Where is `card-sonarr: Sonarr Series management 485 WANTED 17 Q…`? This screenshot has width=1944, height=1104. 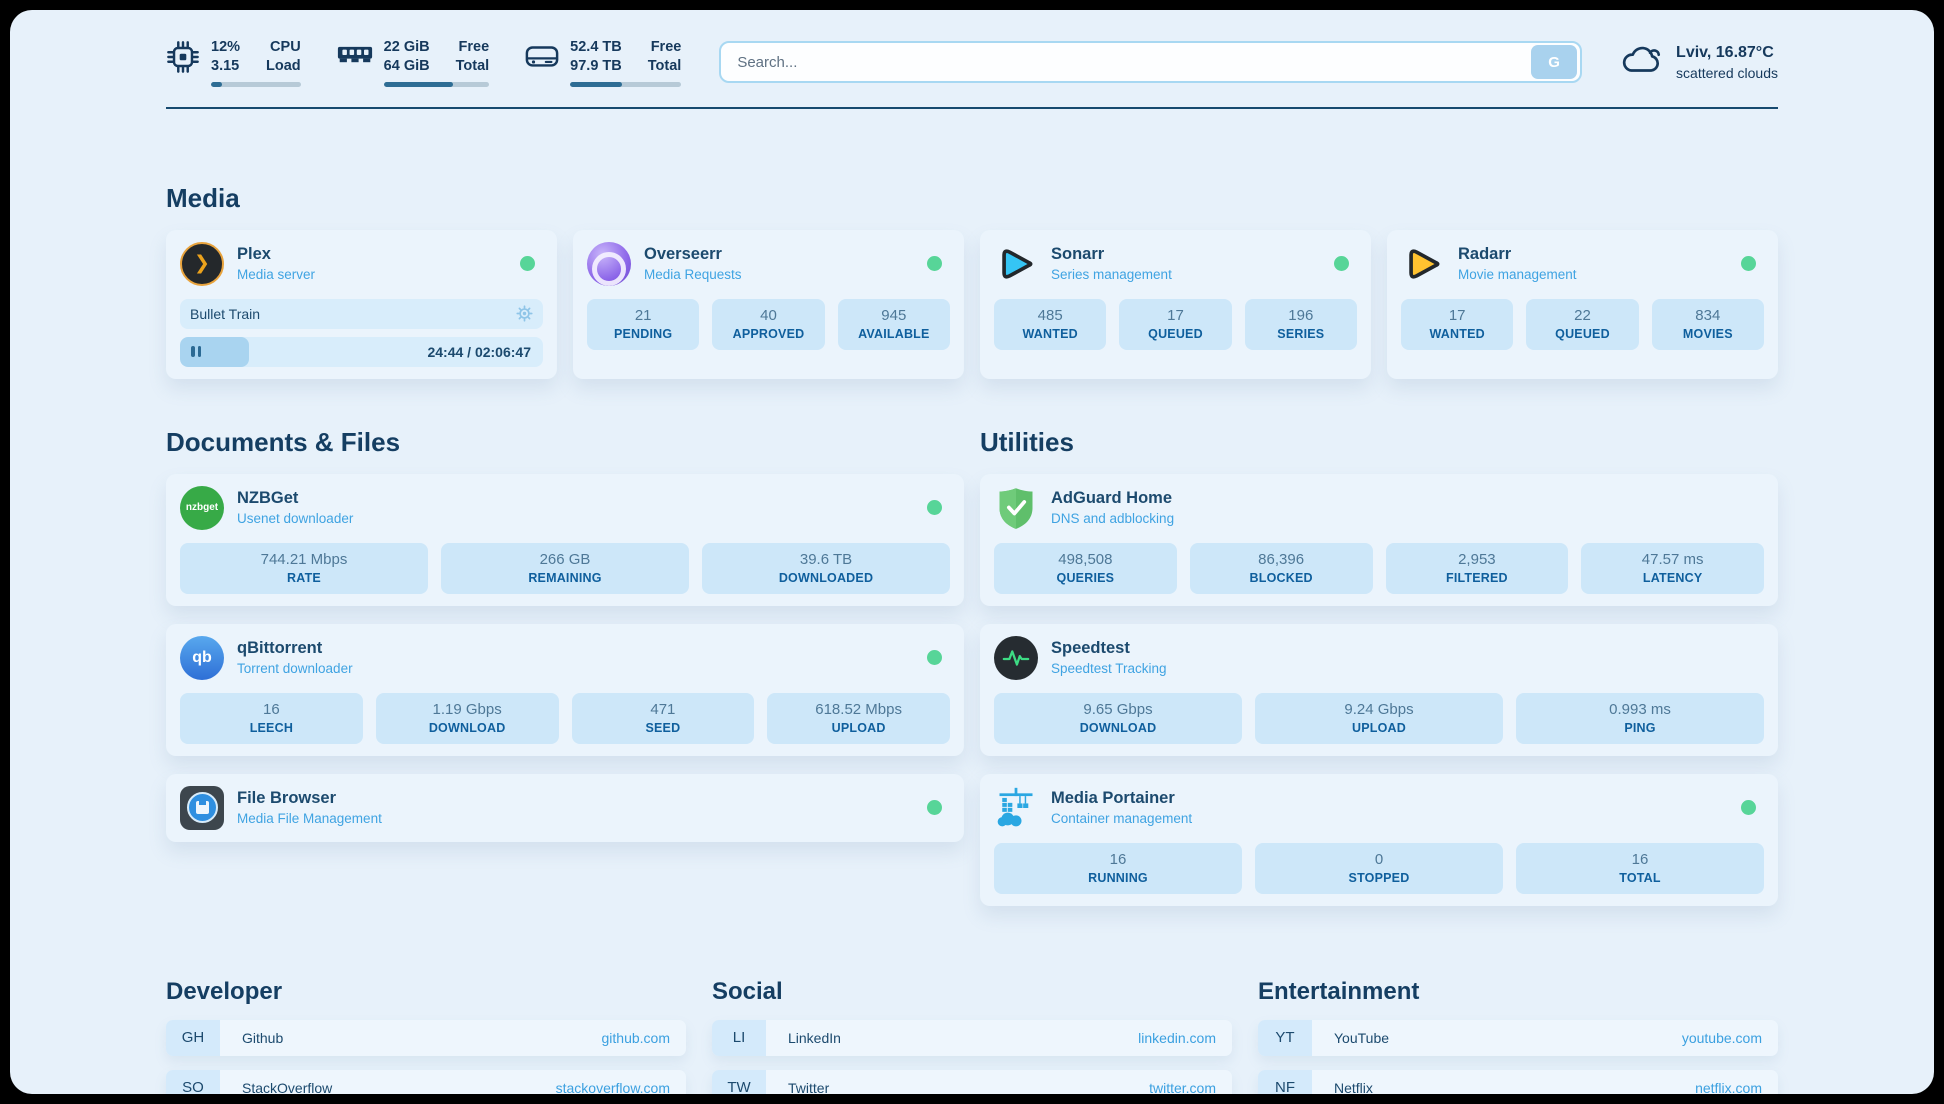
card-sonarr: Sonarr Series management 485 WANTED 17 Q… is located at coordinates (1175, 304).